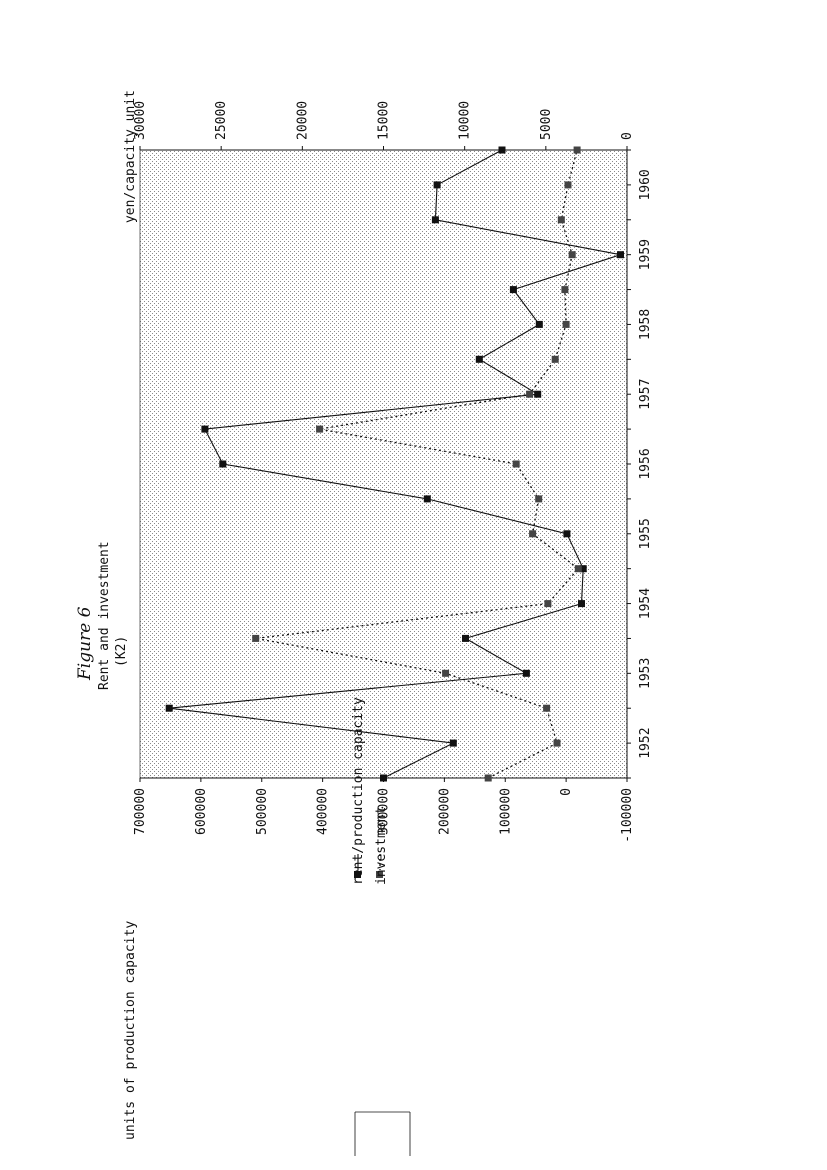 The height and width of the screenshot is (1170, 827). What do you see at coordinates (130, 156) in the screenshot?
I see `right-axis-label: yen/capacity unit` at bounding box center [130, 156].